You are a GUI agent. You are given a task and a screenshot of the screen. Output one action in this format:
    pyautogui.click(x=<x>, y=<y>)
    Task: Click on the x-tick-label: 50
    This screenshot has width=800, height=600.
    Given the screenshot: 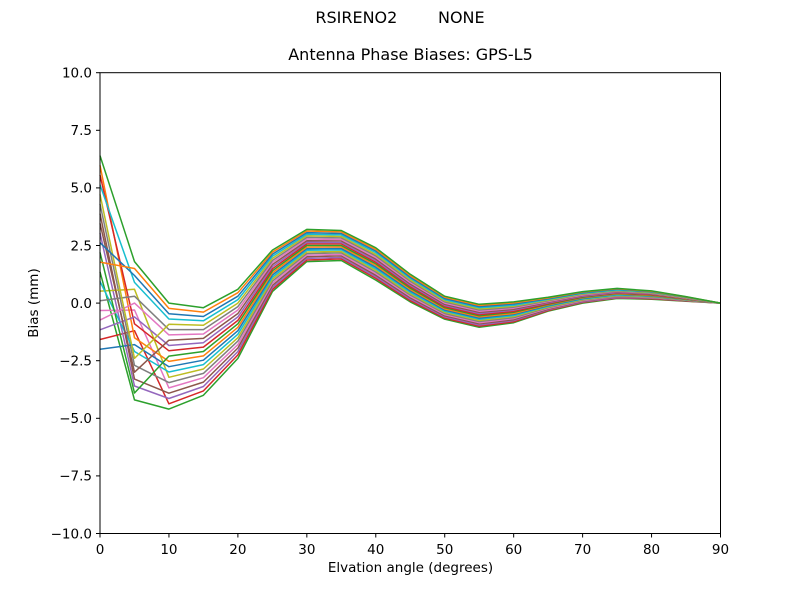 What is the action you would take?
    pyautogui.click(x=444, y=550)
    